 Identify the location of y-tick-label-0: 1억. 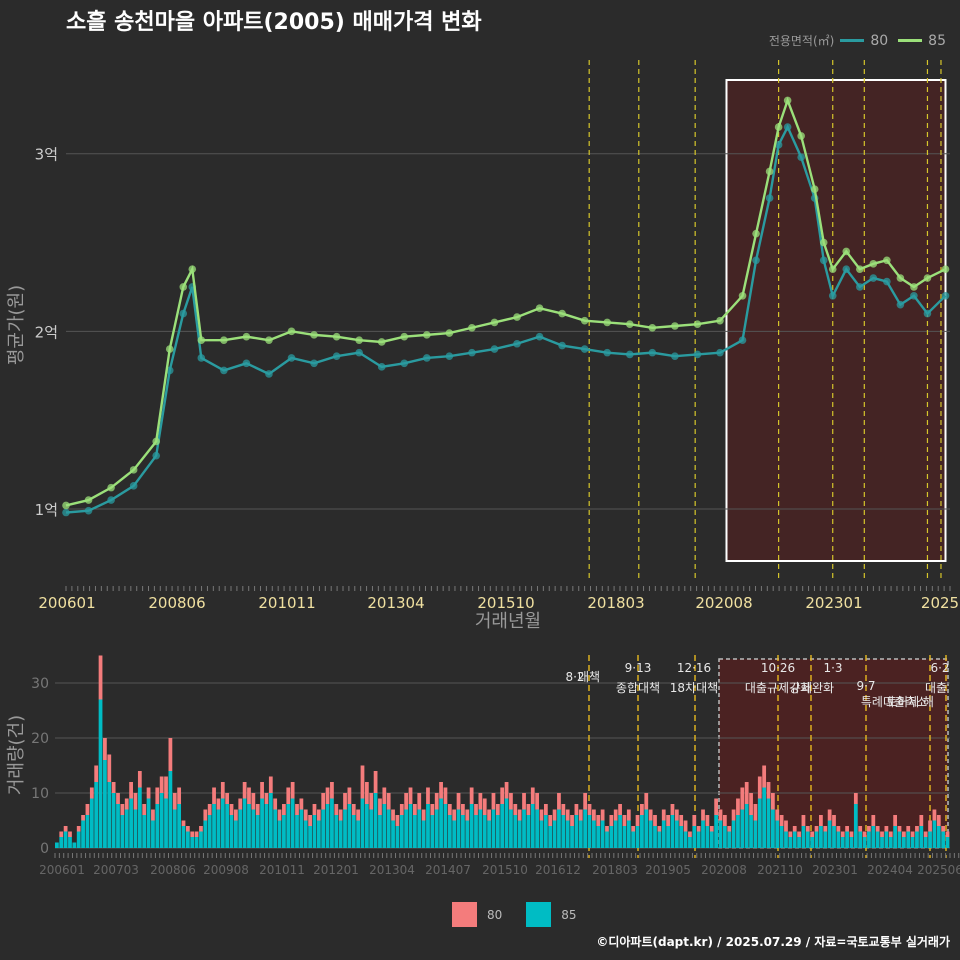
(46, 510).